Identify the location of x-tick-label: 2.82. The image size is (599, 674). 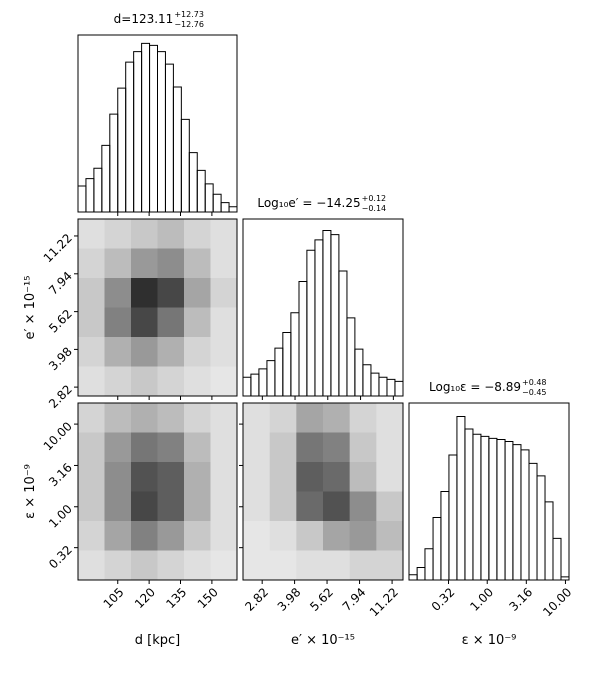
(256, 599).